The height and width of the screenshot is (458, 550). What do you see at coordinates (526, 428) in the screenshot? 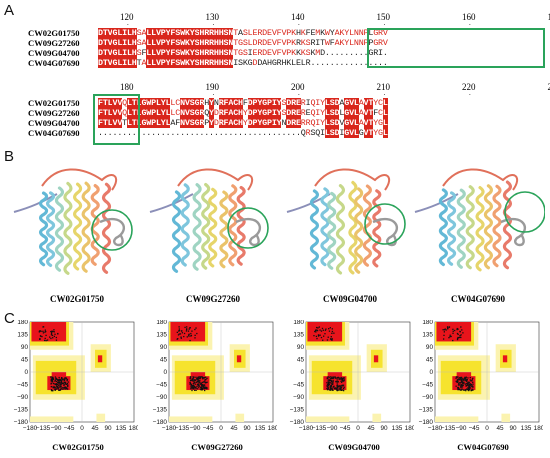
I see `x-tick-label: 135` at bounding box center [526, 428].